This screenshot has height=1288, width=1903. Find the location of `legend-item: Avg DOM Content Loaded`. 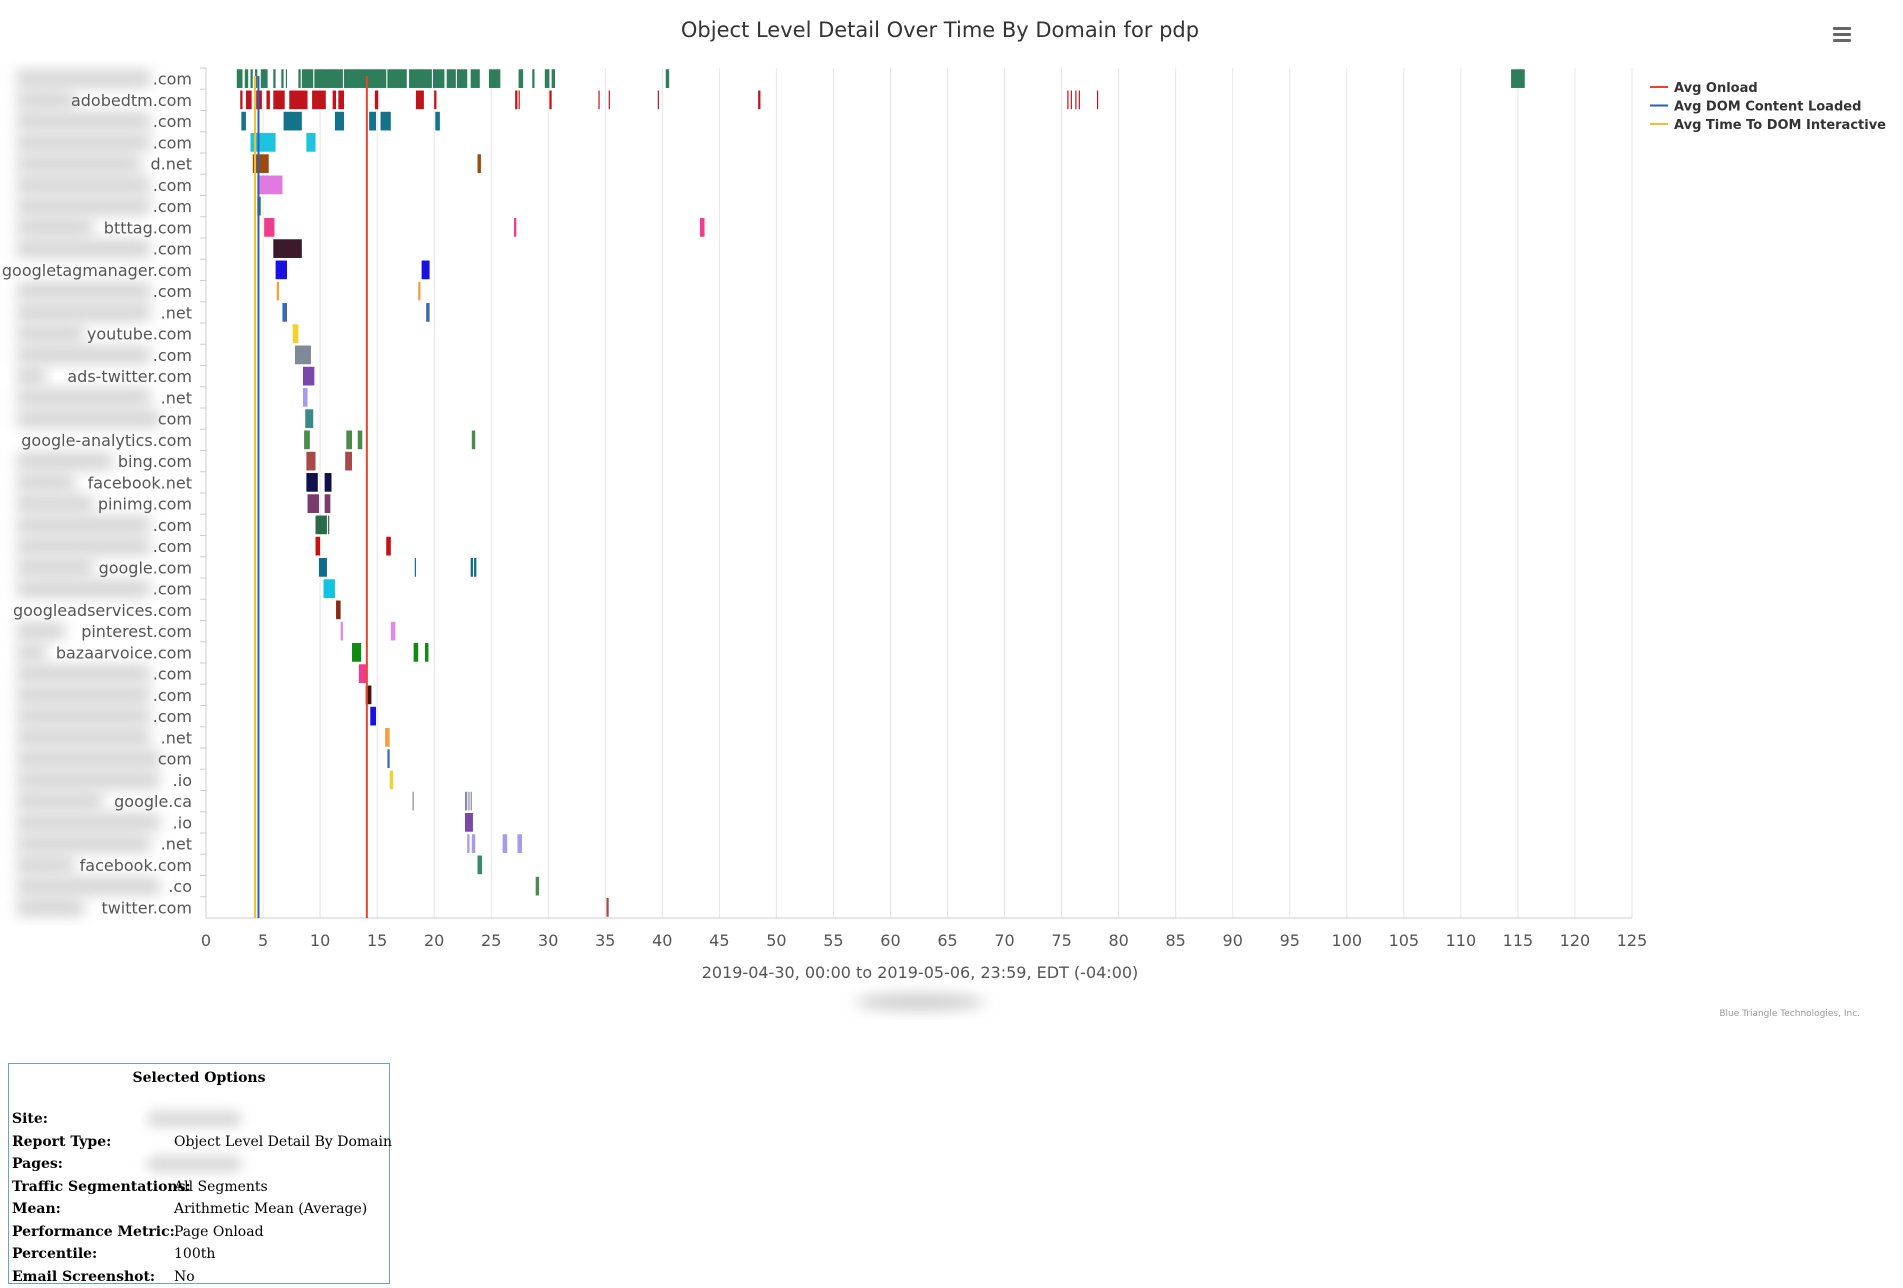

legend-item: Avg DOM Content Loaded is located at coordinates (1767, 107).